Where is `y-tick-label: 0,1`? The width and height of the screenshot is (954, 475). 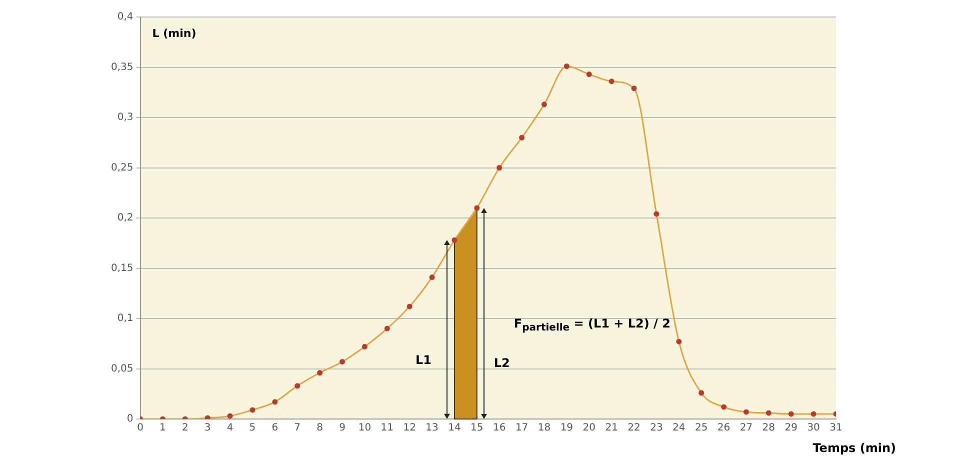
y-tick-label: 0,1 is located at coordinates (125, 318).